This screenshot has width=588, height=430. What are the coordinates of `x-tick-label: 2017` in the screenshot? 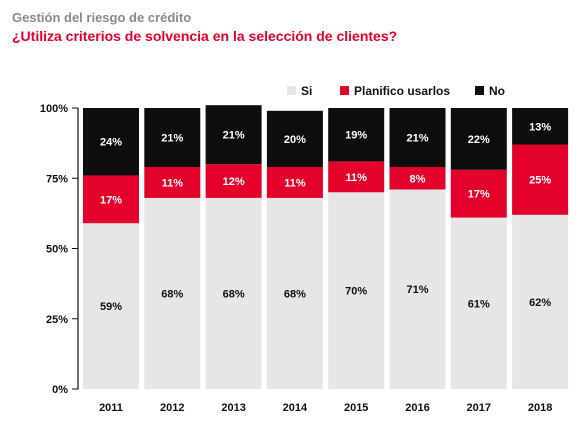 It's located at (479, 408).